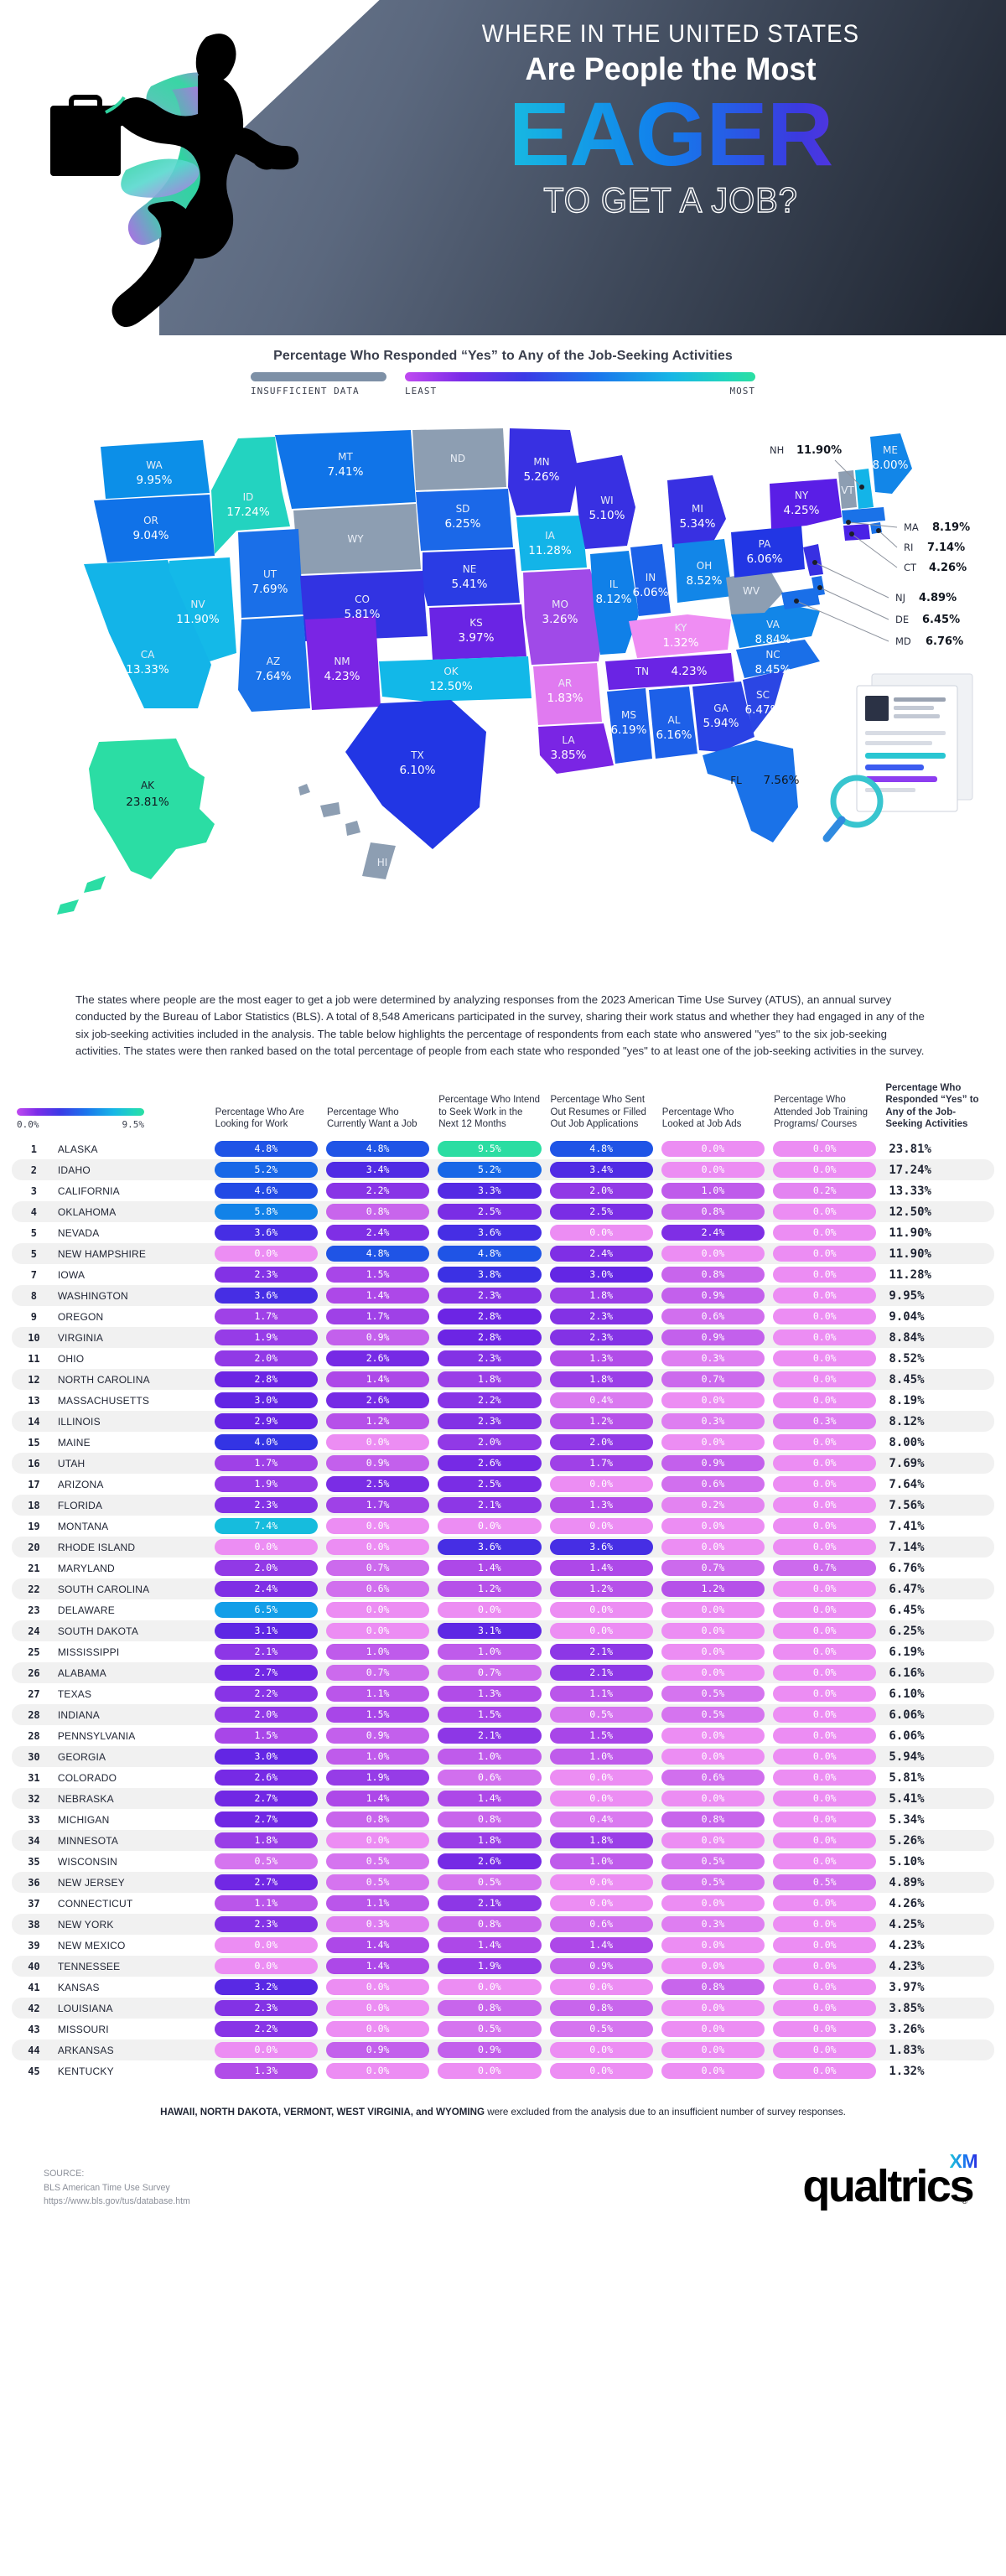  I want to click on source-label: SOURCE:, so click(64, 2174).